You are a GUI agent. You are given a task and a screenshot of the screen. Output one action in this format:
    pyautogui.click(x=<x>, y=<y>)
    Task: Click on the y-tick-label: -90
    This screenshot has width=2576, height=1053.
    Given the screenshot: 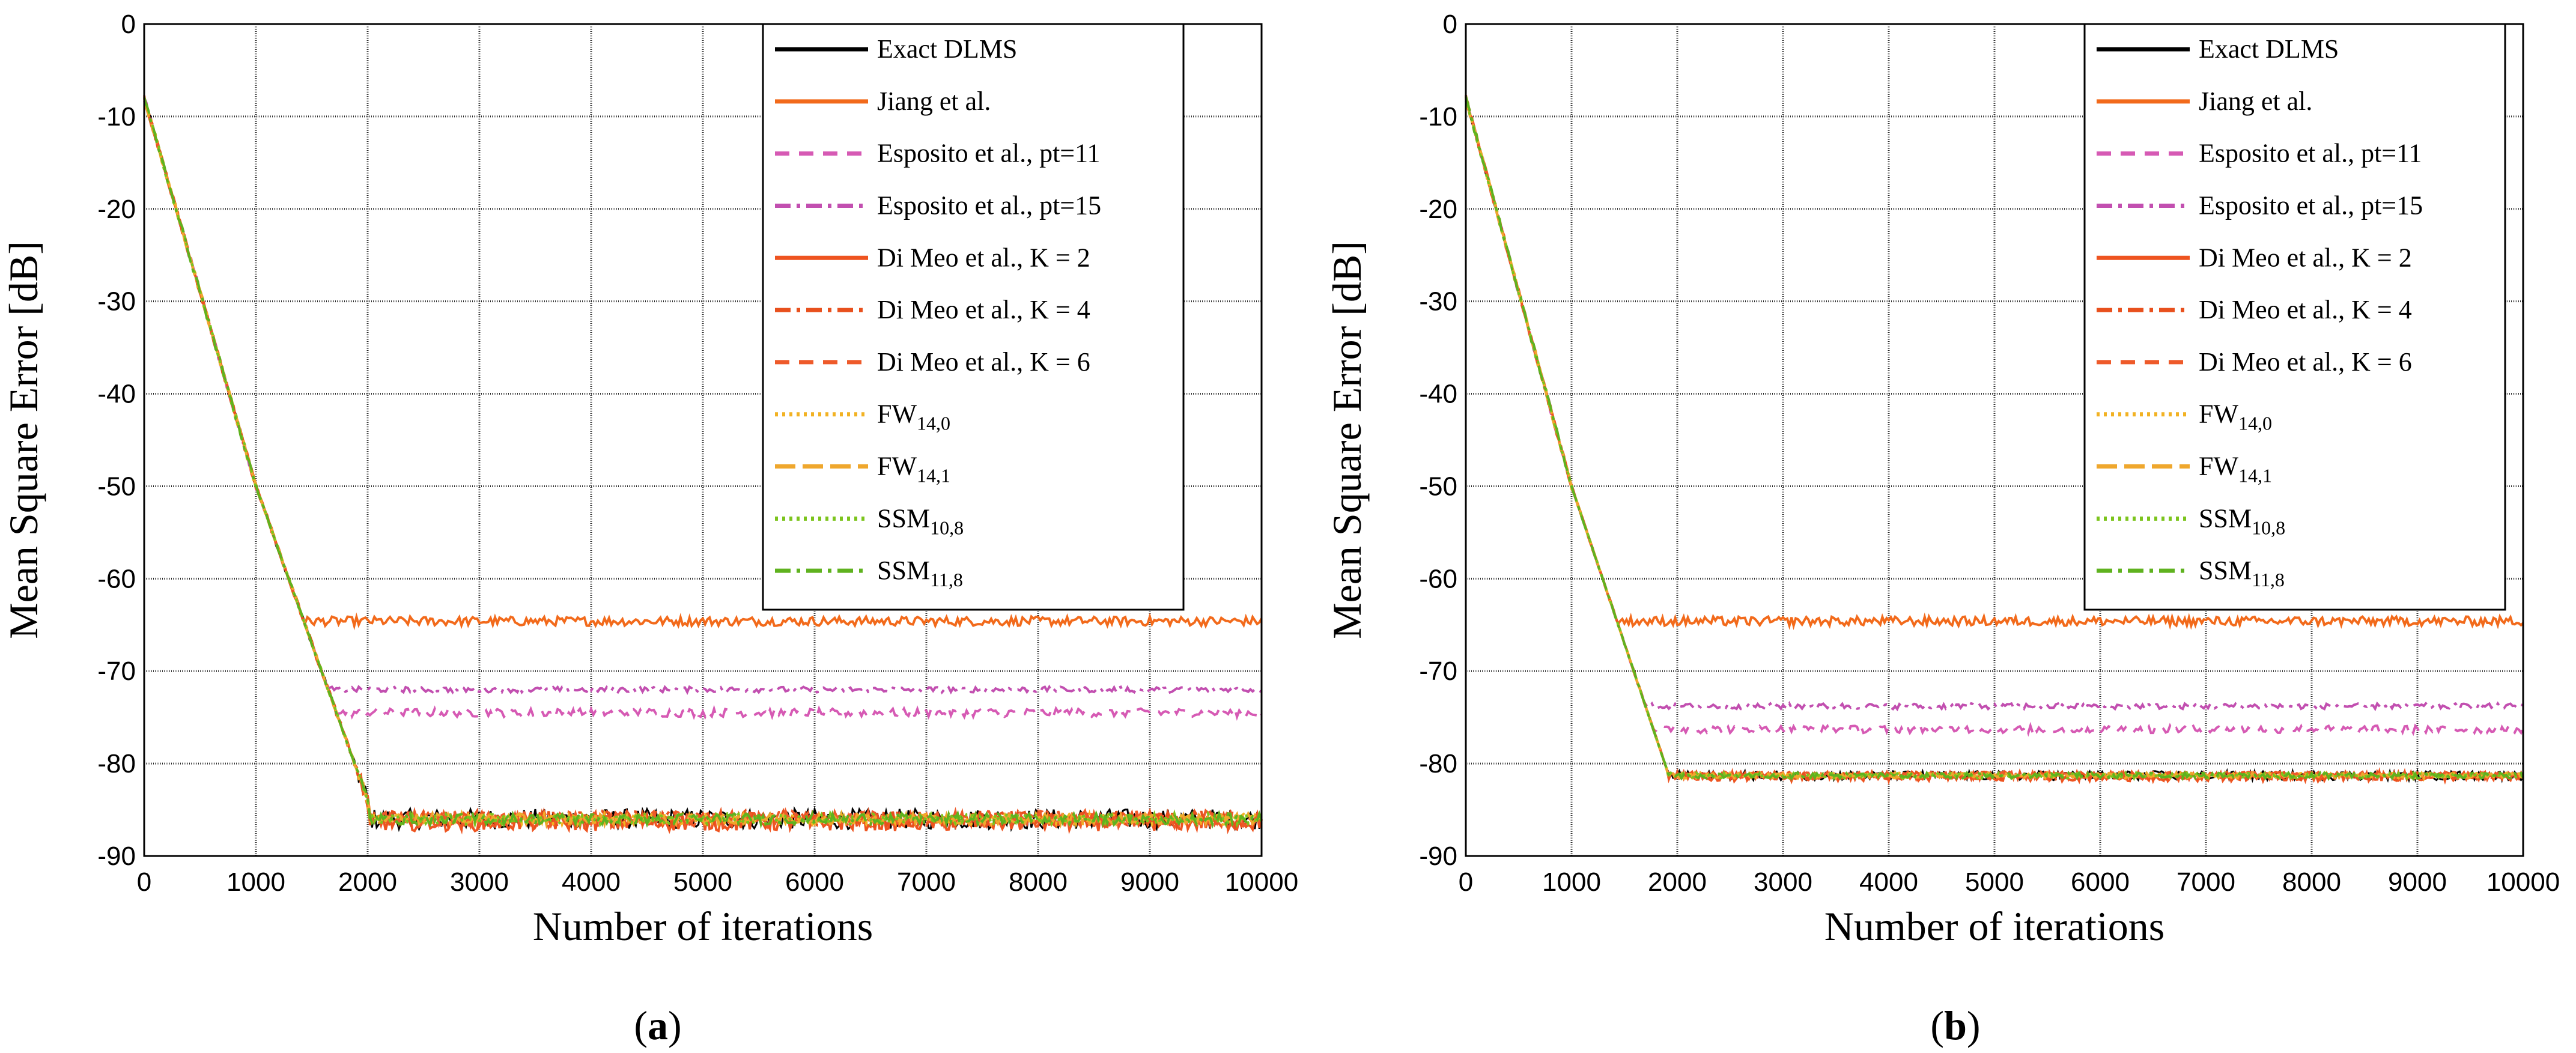 What is the action you would take?
    pyautogui.click(x=1438, y=856)
    